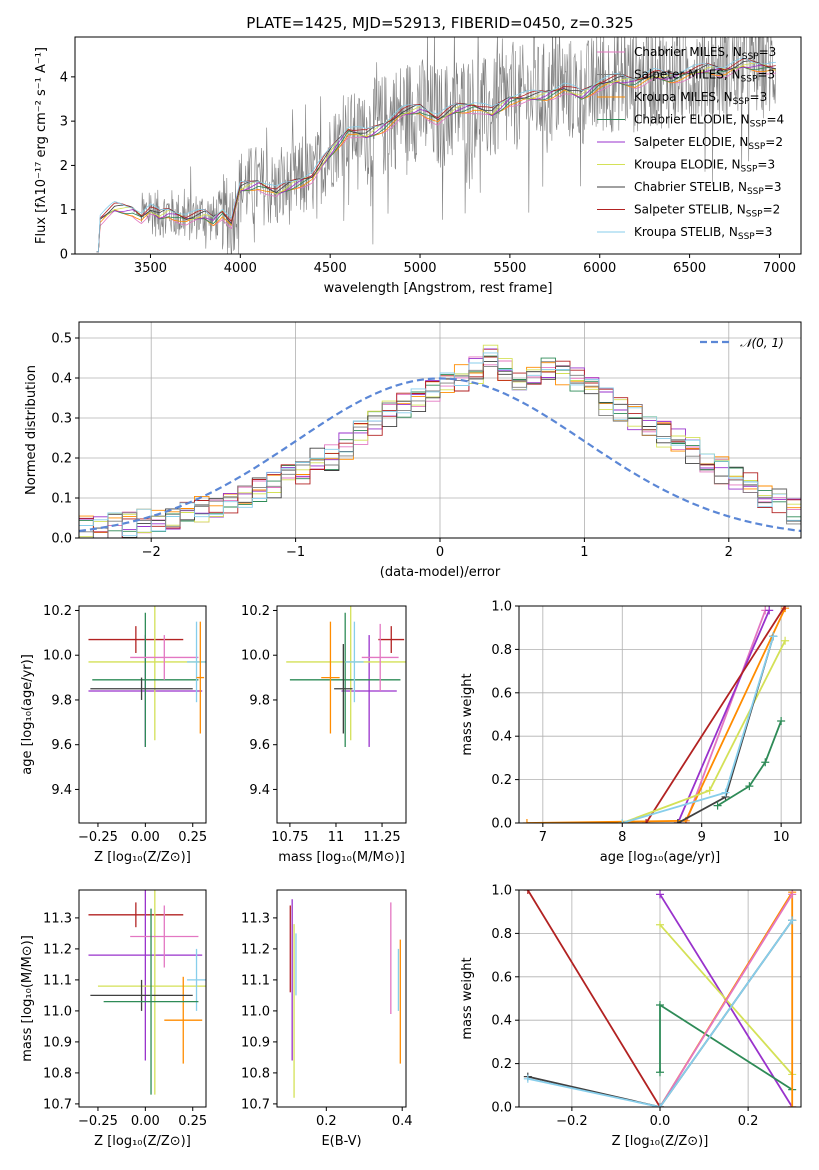 The width and height of the screenshot is (819, 1170). I want to click on x-tick-label: −0.2, so click(572, 1121).